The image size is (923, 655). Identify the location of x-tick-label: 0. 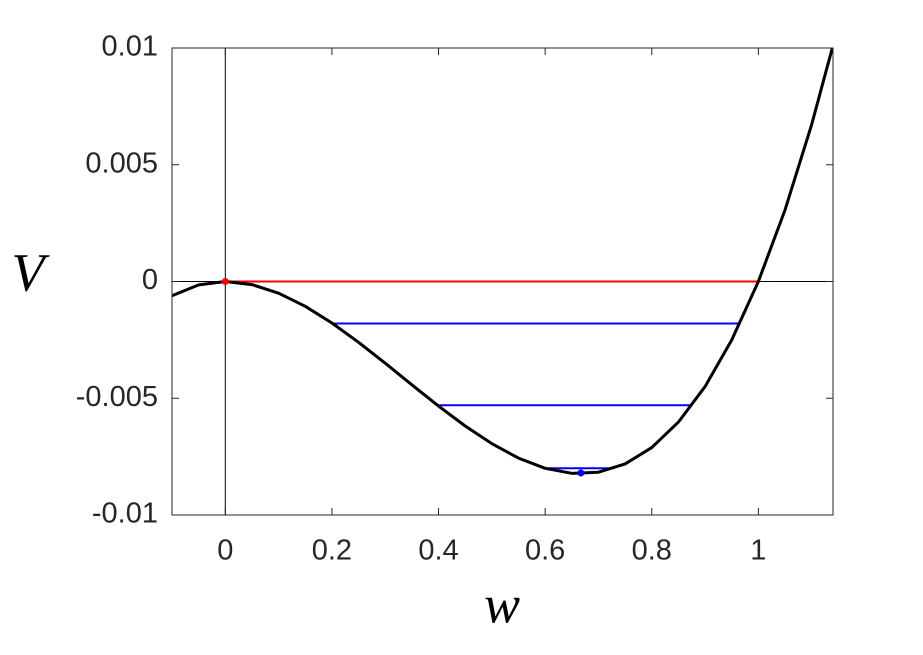
(225, 551).